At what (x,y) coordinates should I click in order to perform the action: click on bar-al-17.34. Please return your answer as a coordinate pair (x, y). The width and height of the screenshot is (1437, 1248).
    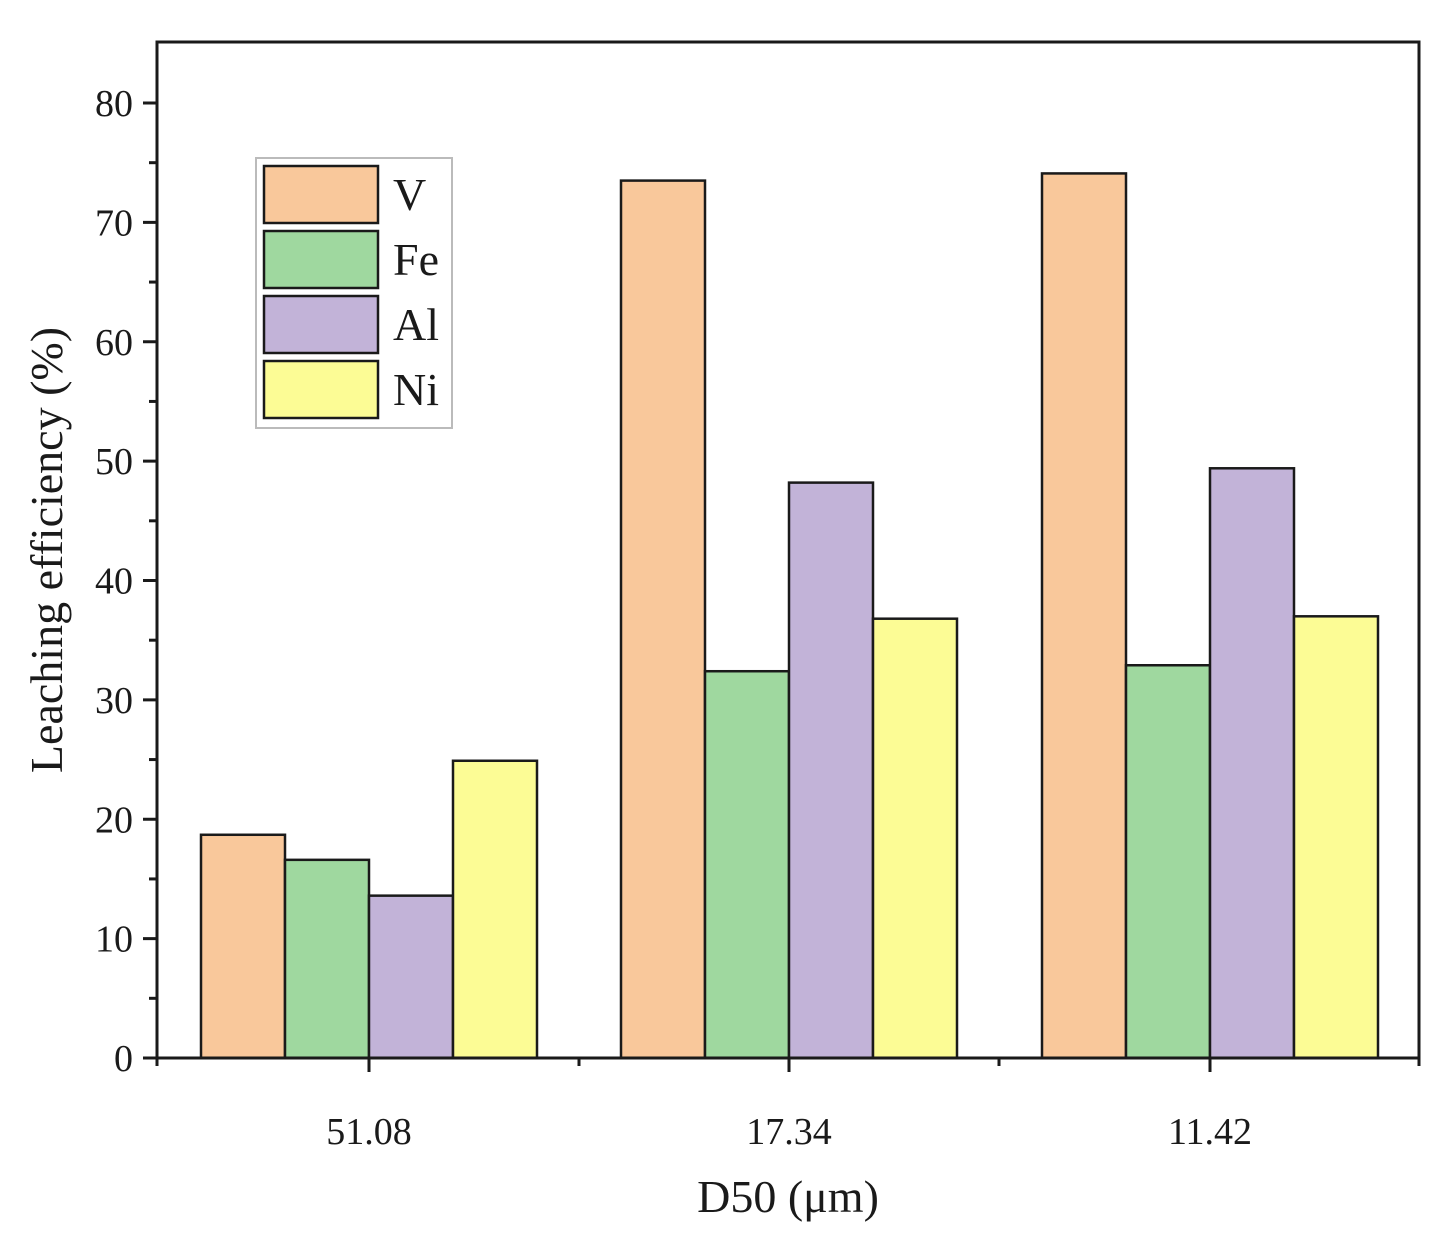
    Looking at the image, I should click on (831, 770).